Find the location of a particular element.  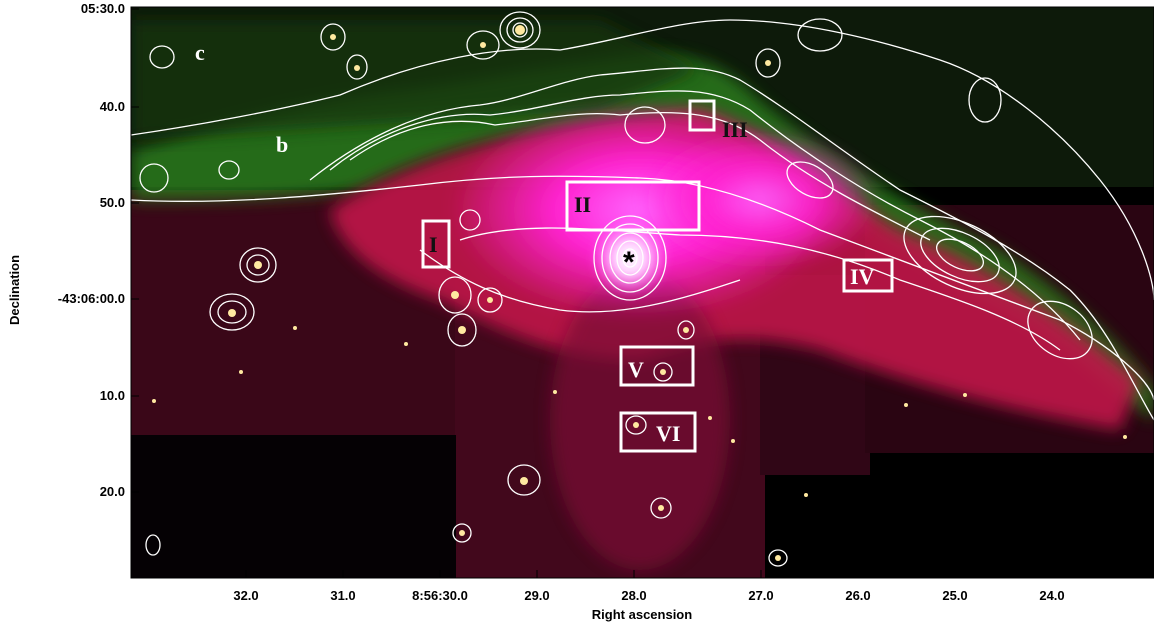

y-tick-label: 20.0 is located at coordinates (112, 491).